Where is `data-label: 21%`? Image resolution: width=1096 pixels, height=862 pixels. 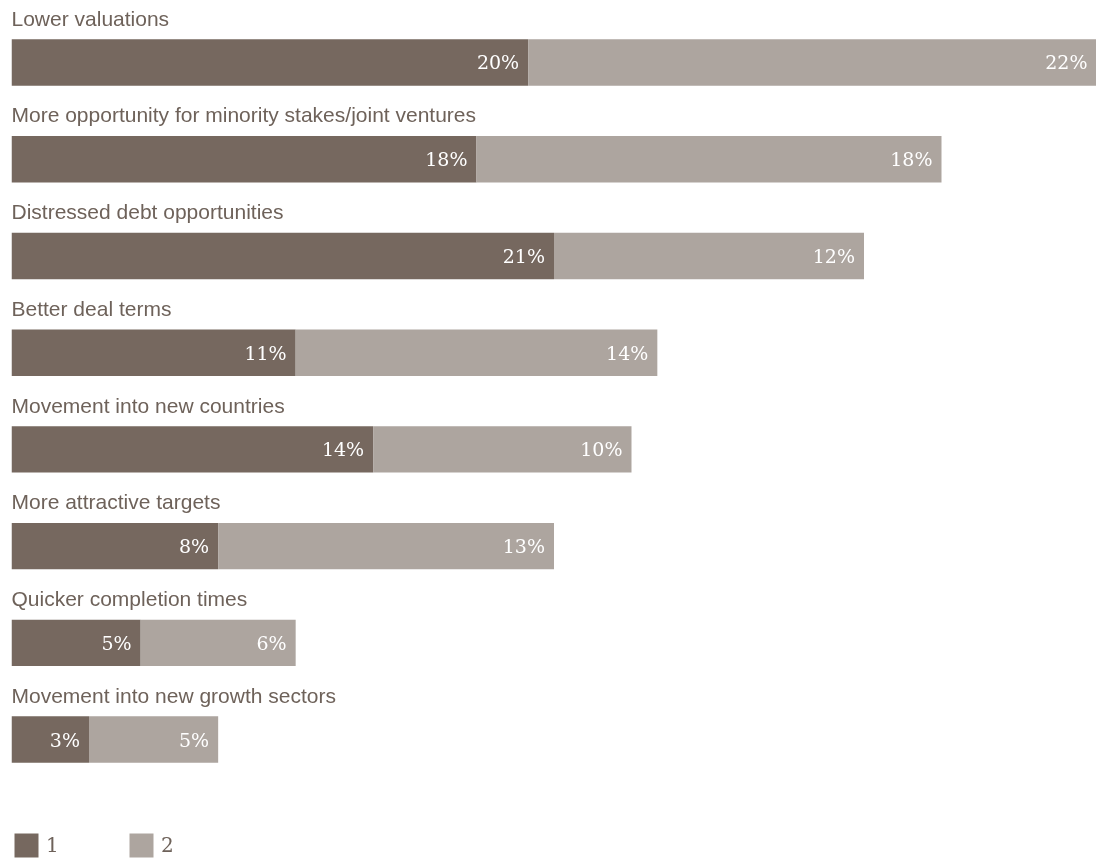 data-label: 21% is located at coordinates (523, 255).